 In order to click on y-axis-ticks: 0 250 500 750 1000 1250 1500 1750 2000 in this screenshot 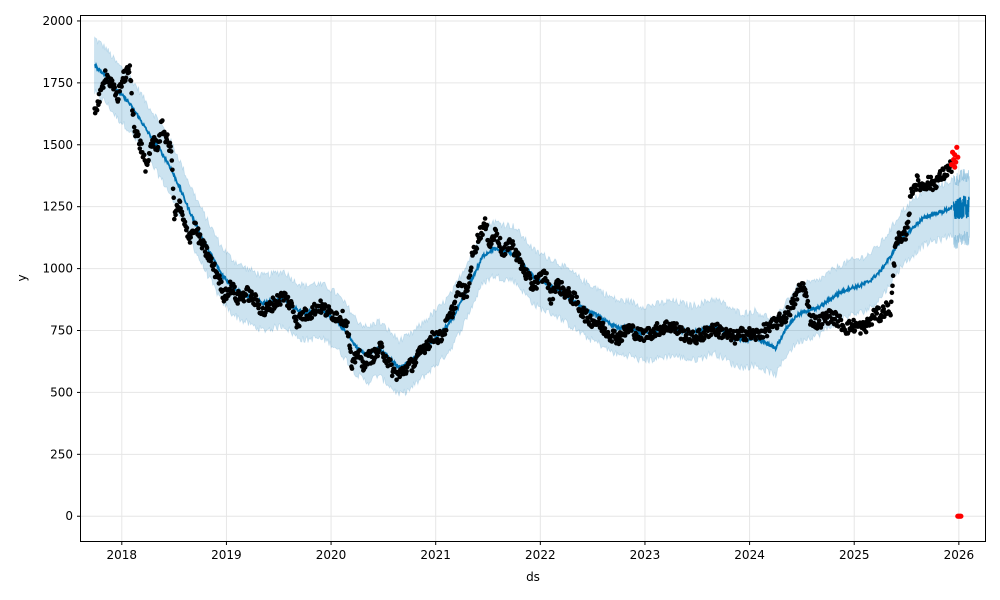, I will do `click(61, 268)`.